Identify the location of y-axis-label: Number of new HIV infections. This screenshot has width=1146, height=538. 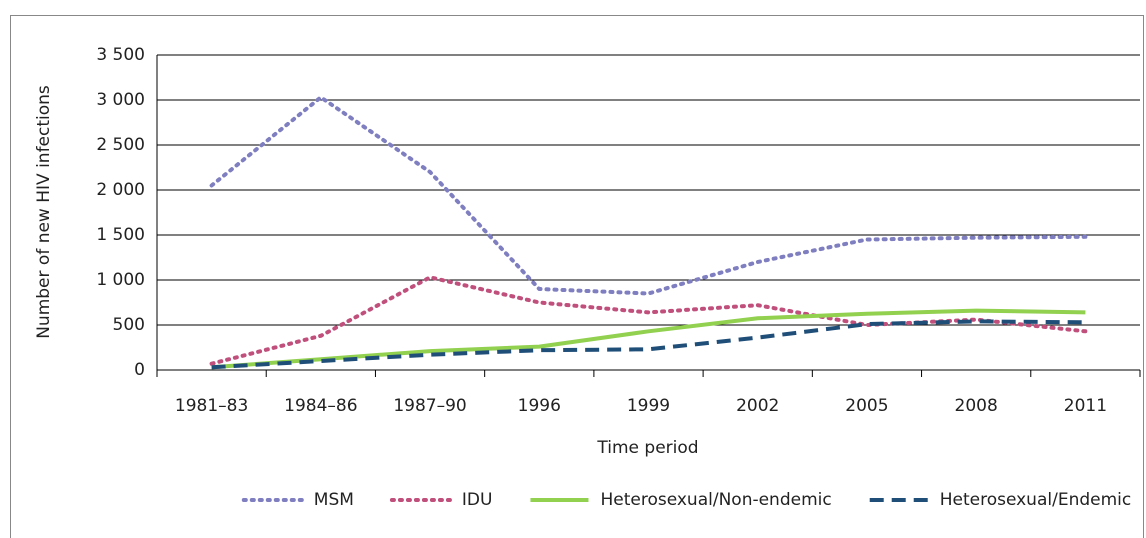
(44, 212).